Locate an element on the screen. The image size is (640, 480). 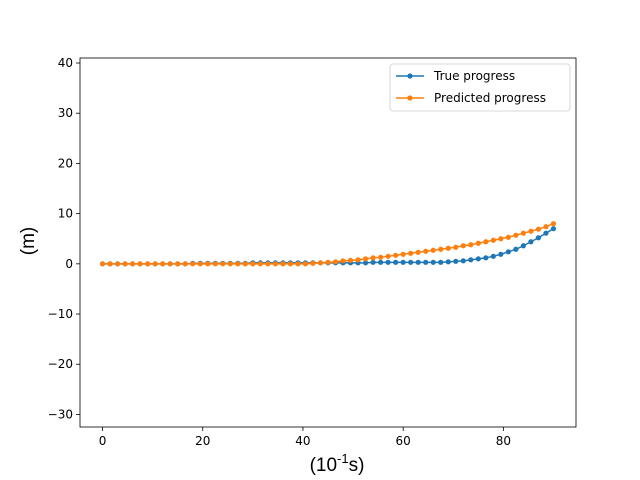
y-axis-label: (m) is located at coordinates (28, 241).